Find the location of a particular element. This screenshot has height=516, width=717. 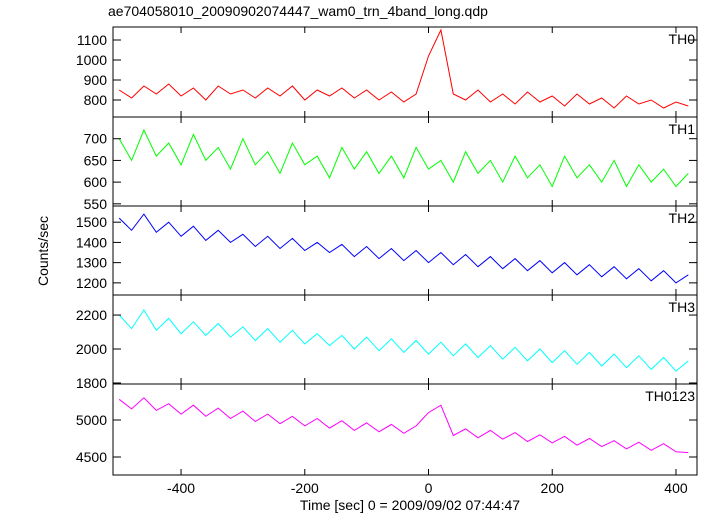

y-tick-label: 650 is located at coordinates (96, 160).